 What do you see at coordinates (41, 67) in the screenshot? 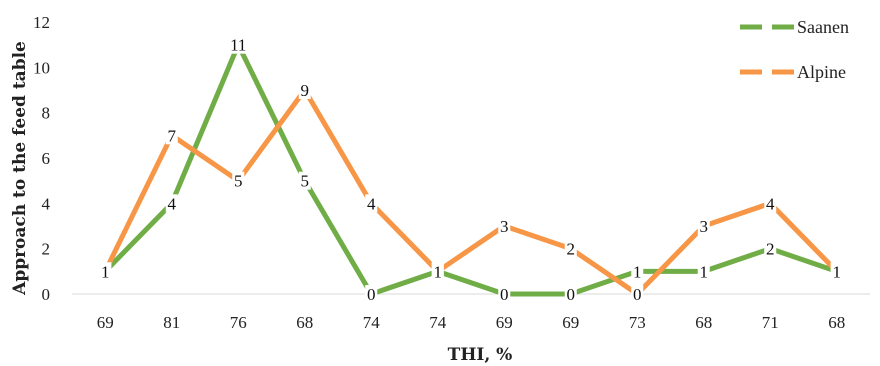
I see `y-tick-label: 10` at bounding box center [41, 67].